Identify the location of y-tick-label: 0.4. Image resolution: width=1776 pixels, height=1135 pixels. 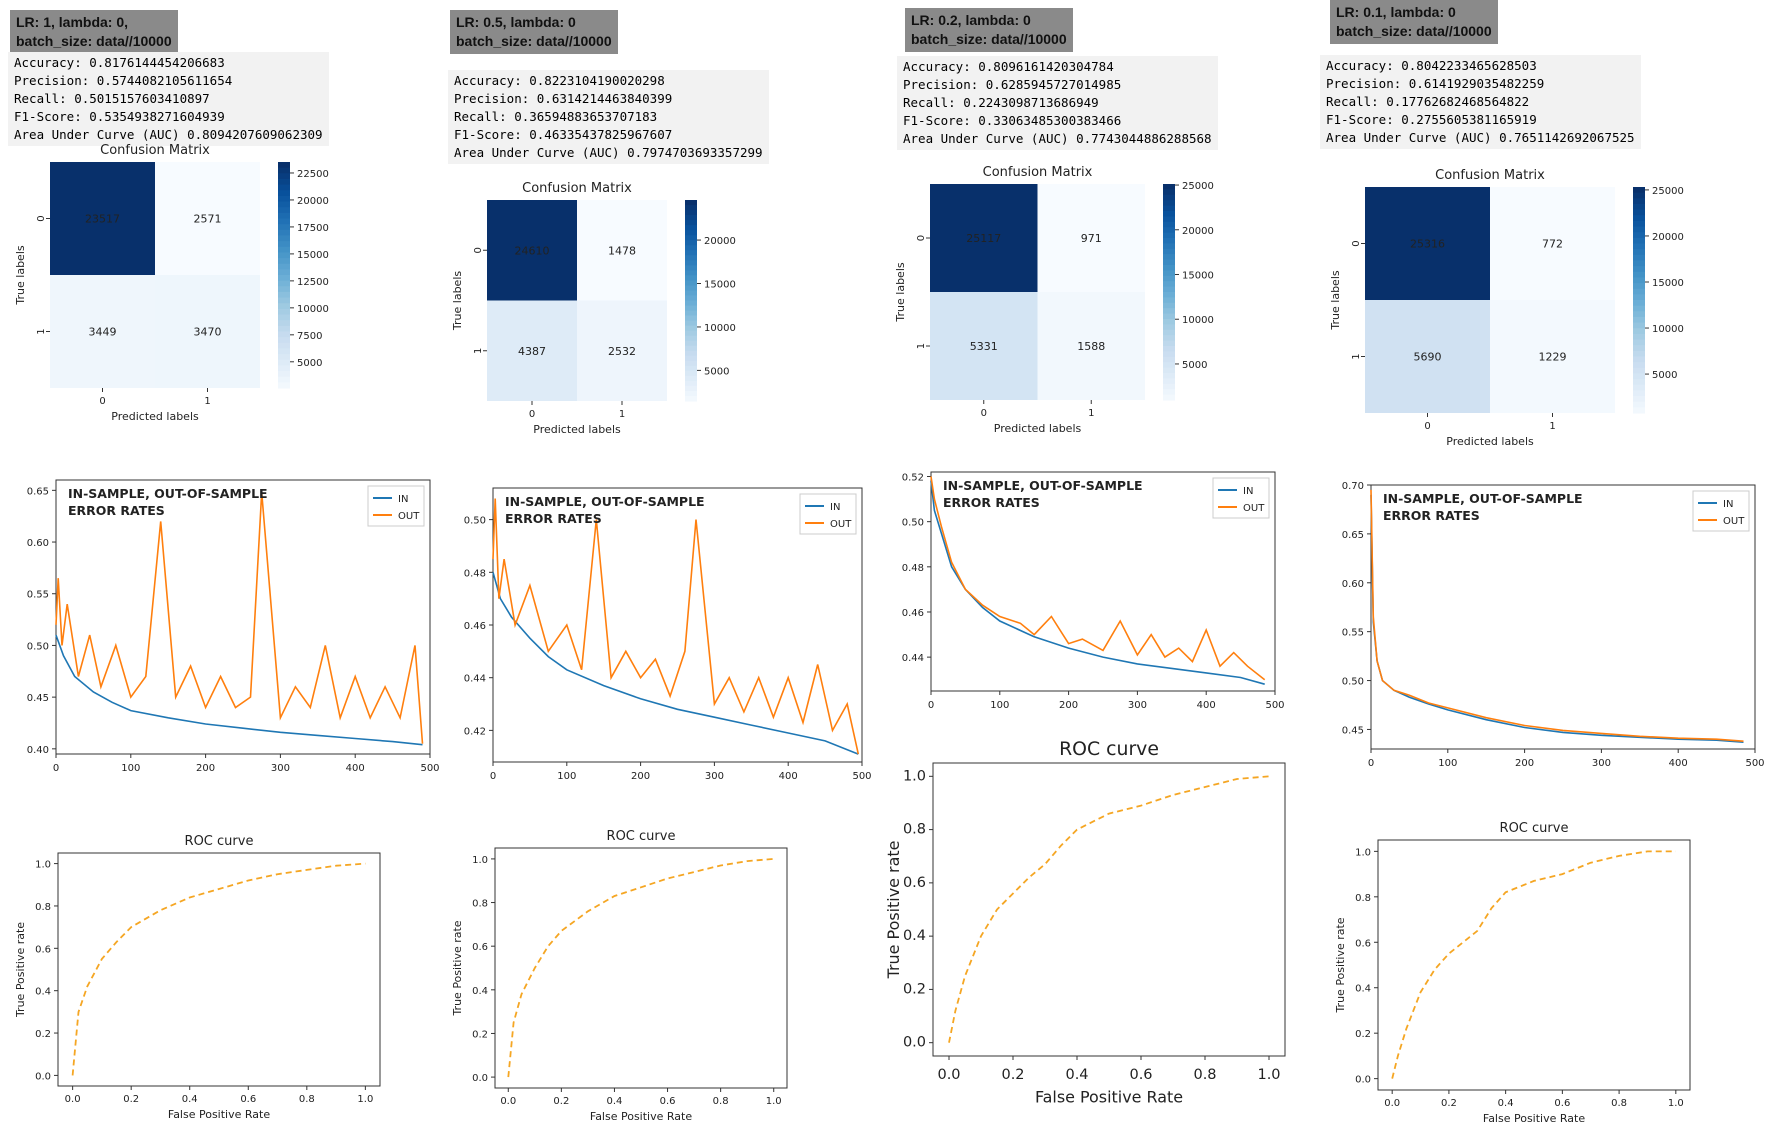
(1363, 989).